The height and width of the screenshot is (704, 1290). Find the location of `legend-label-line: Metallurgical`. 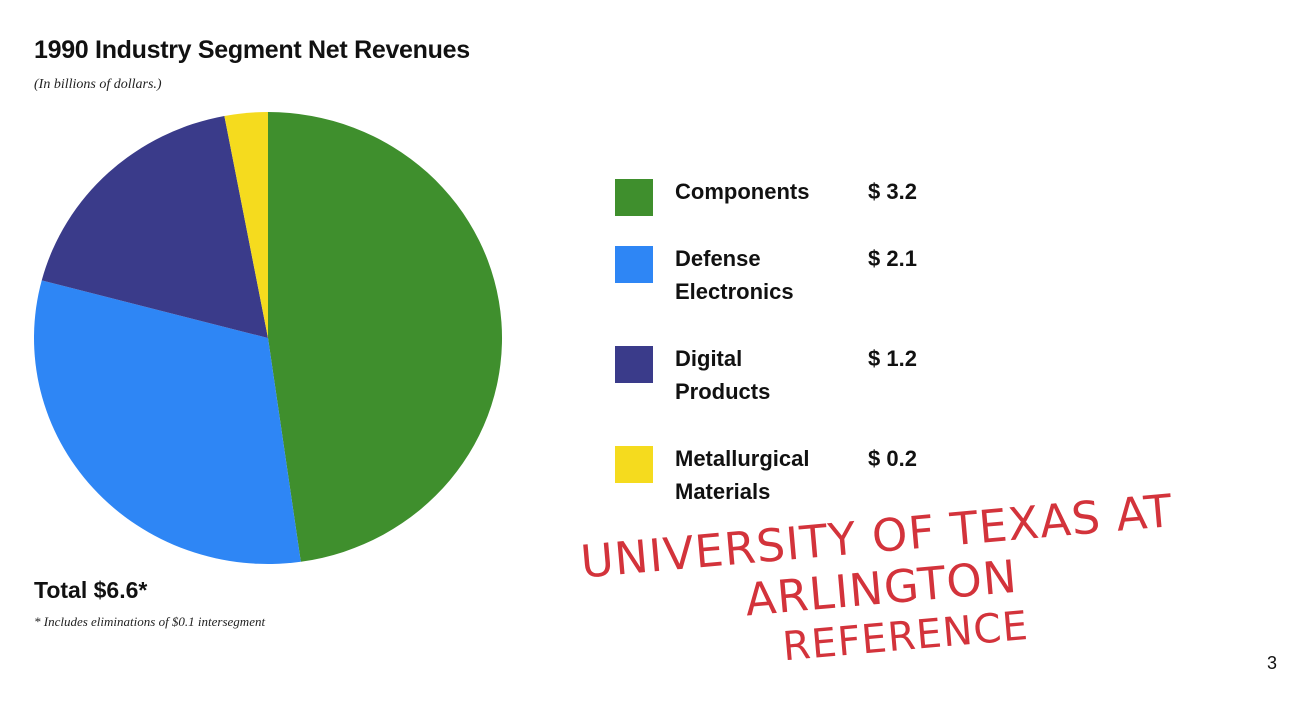

legend-label-line: Metallurgical is located at coordinates (742, 458).